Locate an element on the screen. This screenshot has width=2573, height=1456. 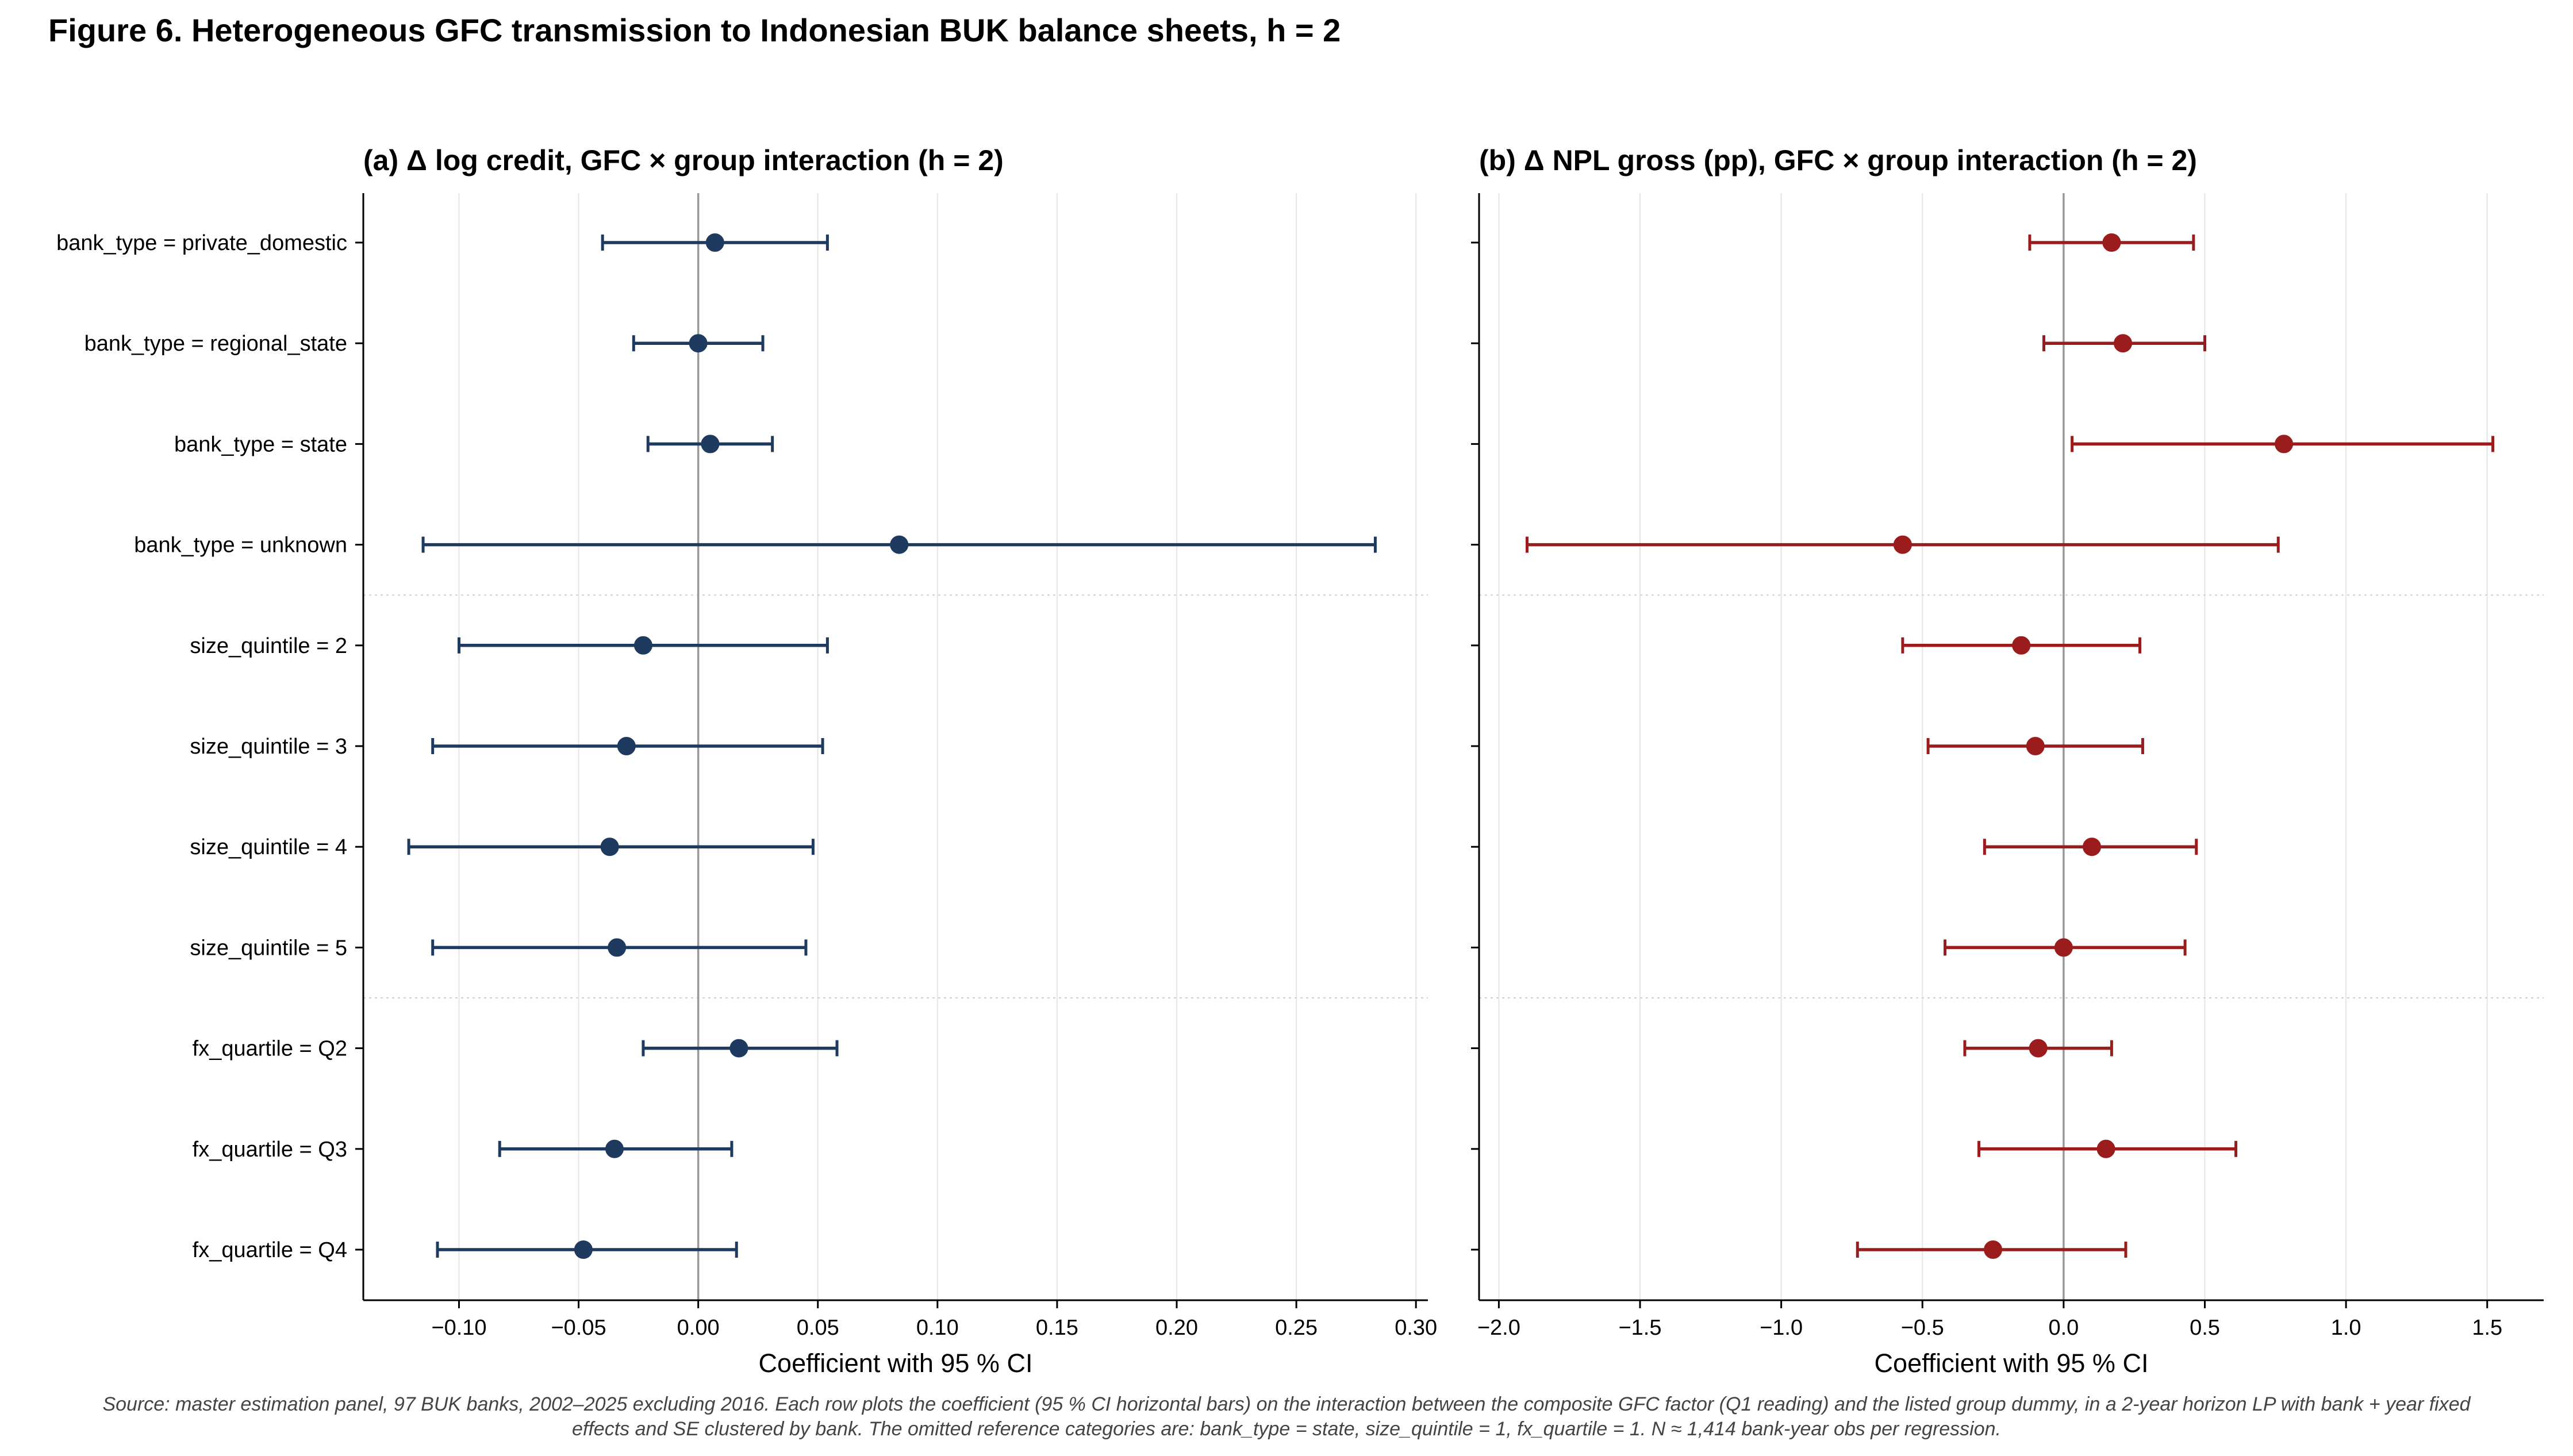
x-tick-label-0: −2.0 is located at coordinates (1498, 1328).